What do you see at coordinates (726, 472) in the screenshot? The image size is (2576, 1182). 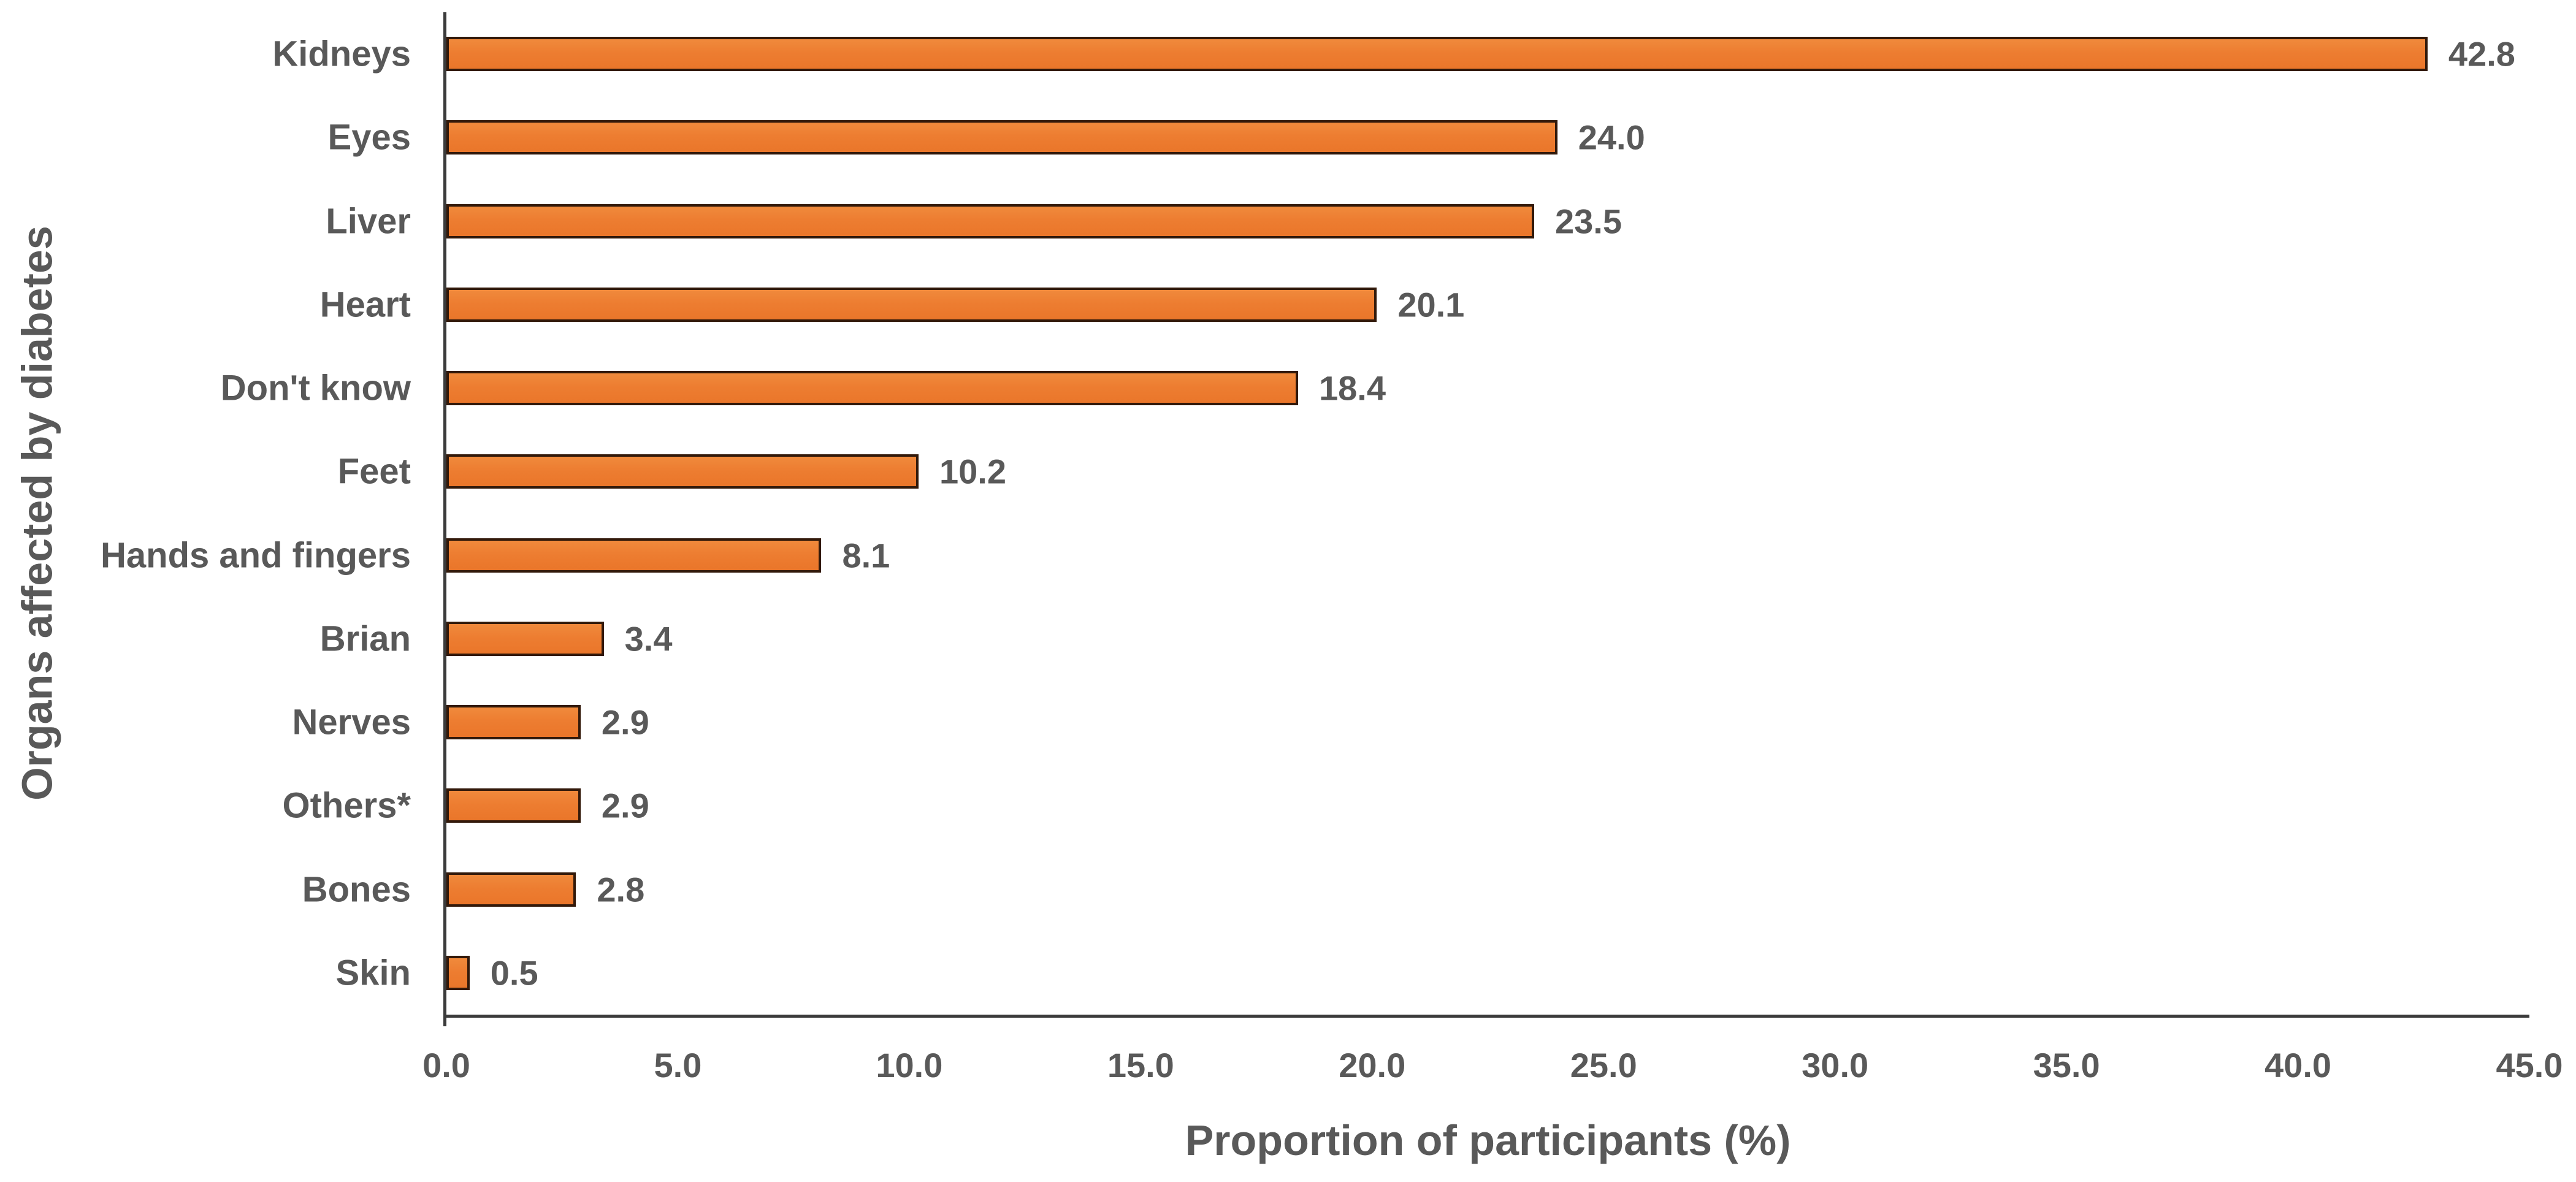 I see `bar: 10.2` at bounding box center [726, 472].